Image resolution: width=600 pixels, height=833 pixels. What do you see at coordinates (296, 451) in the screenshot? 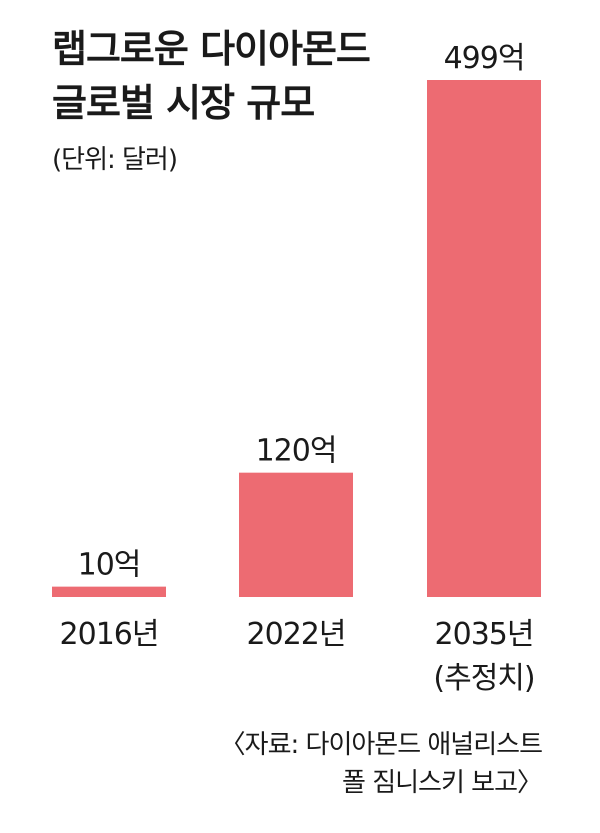
I see `value-label-1: 120억` at bounding box center [296, 451].